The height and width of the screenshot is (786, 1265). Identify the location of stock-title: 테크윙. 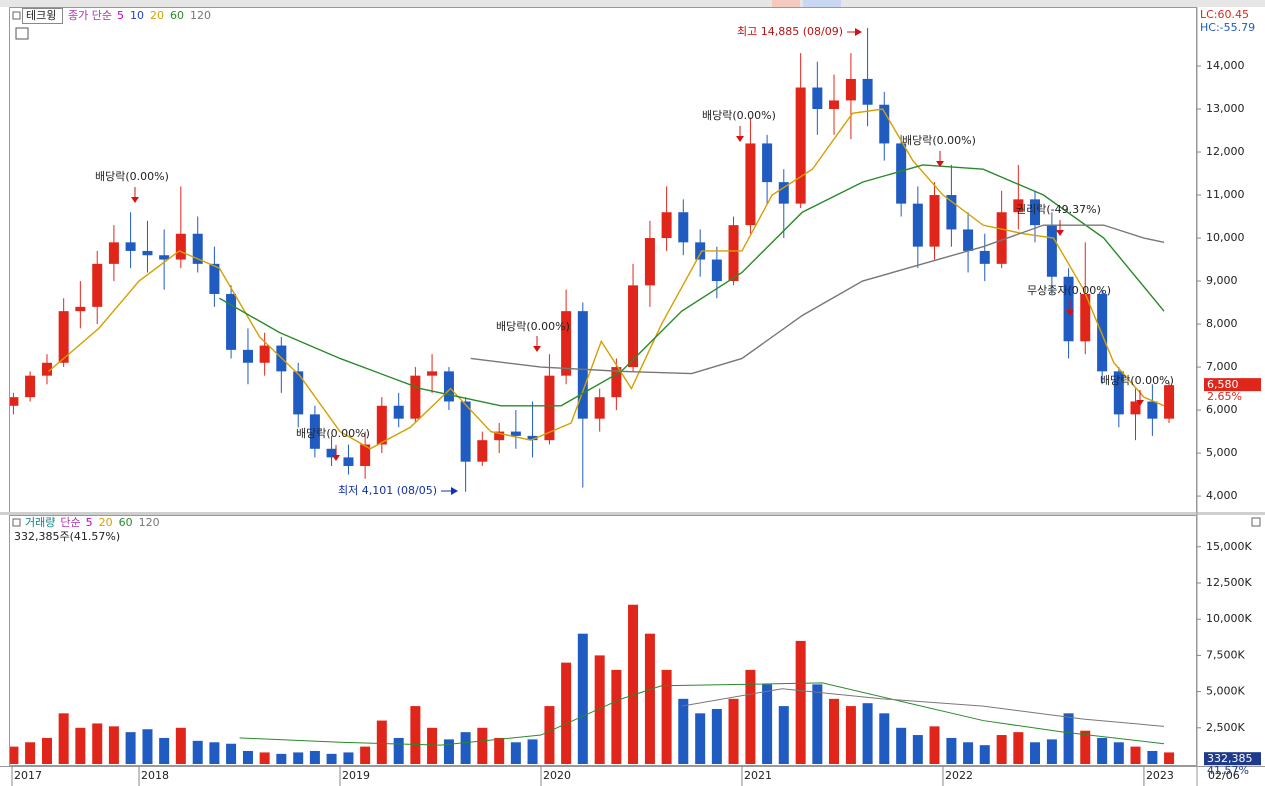
(41, 15).